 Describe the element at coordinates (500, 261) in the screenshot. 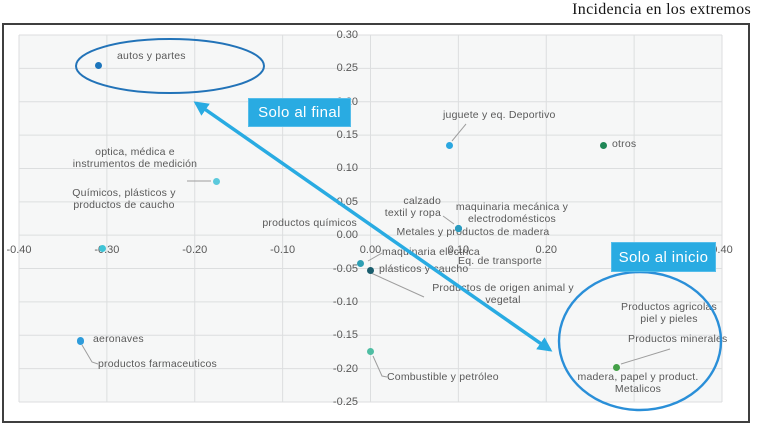

I see `point-label-eq-transporte: Eq. de transporte` at that location.